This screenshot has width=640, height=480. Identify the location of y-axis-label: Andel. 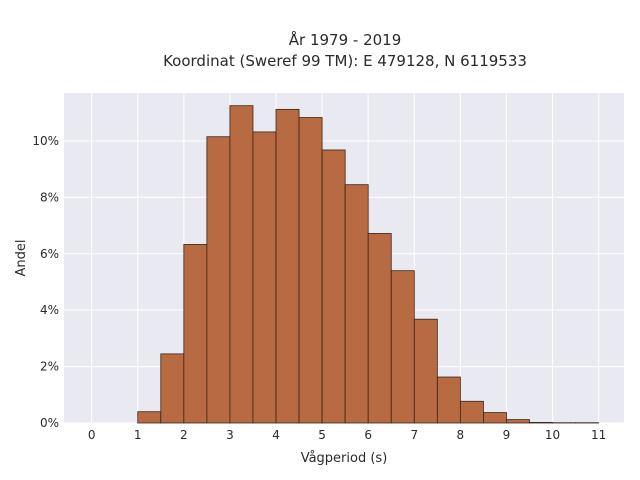
(21, 258).